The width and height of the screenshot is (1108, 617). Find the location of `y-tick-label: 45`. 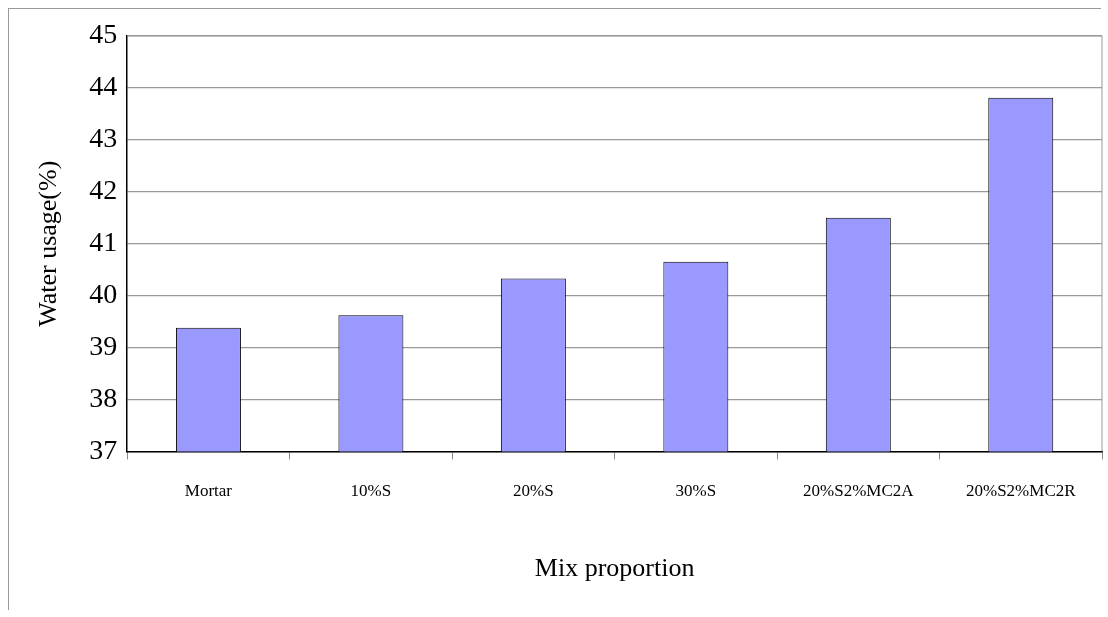

y-tick-label: 45 is located at coordinates (103, 34).